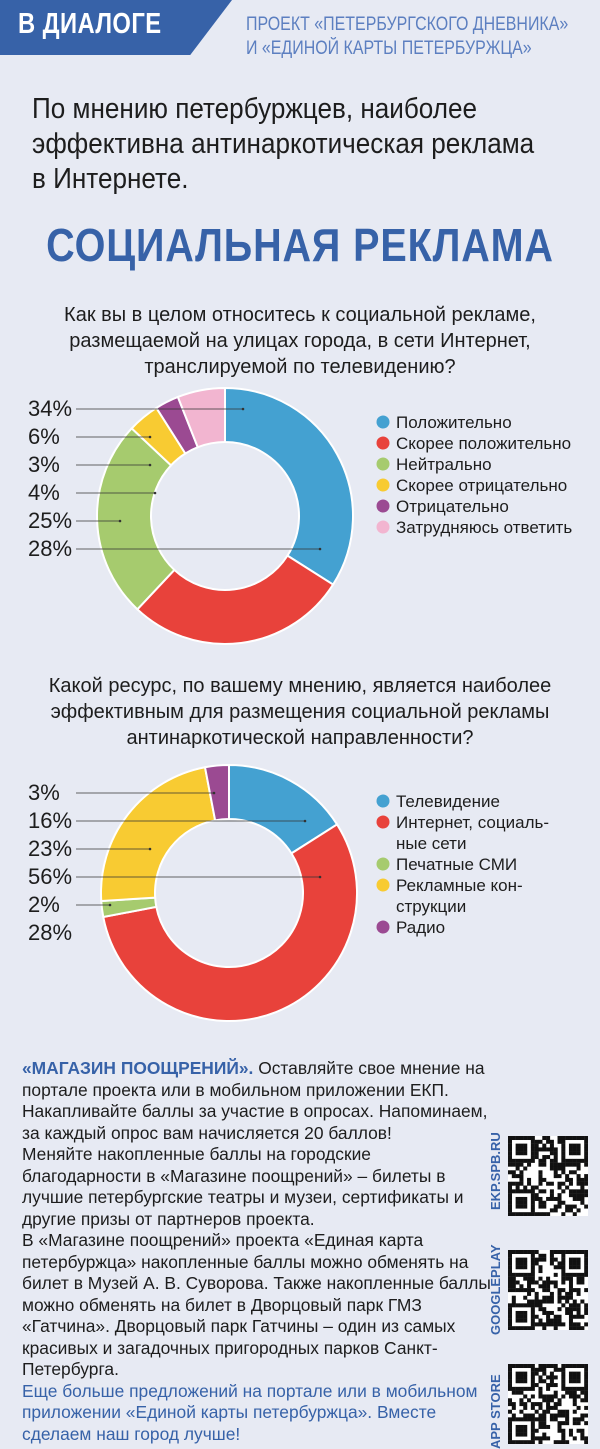 The image size is (600, 1449). Describe the element at coordinates (548, 1290) in the screenshot. I see `qr-code-googleplay` at that location.